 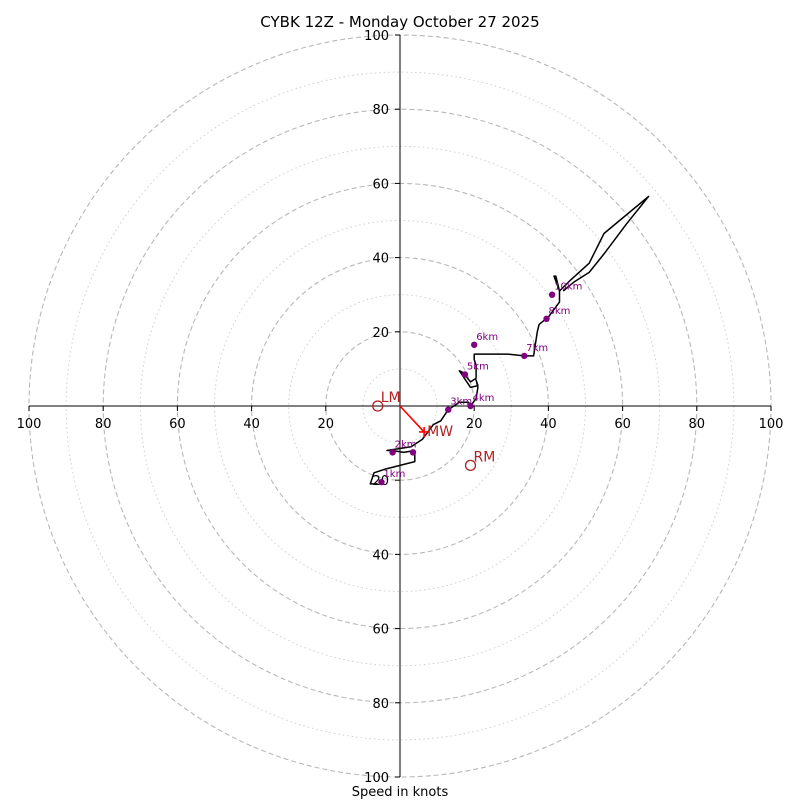 I want to click on mean-wind-vector, so click(x=412, y=419).